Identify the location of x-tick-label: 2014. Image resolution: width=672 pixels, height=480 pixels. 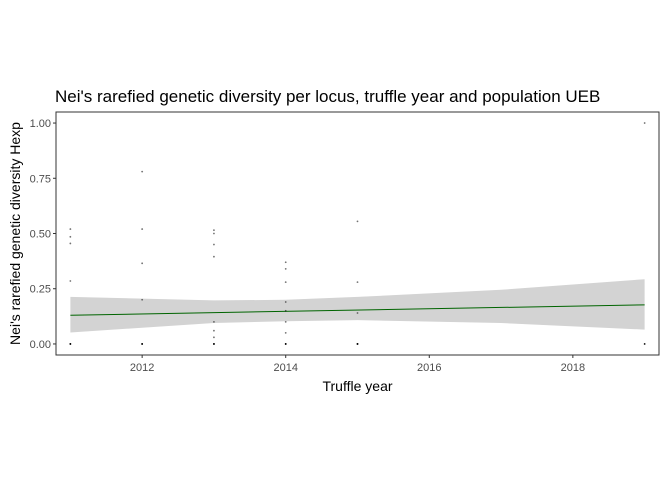
(285, 368).